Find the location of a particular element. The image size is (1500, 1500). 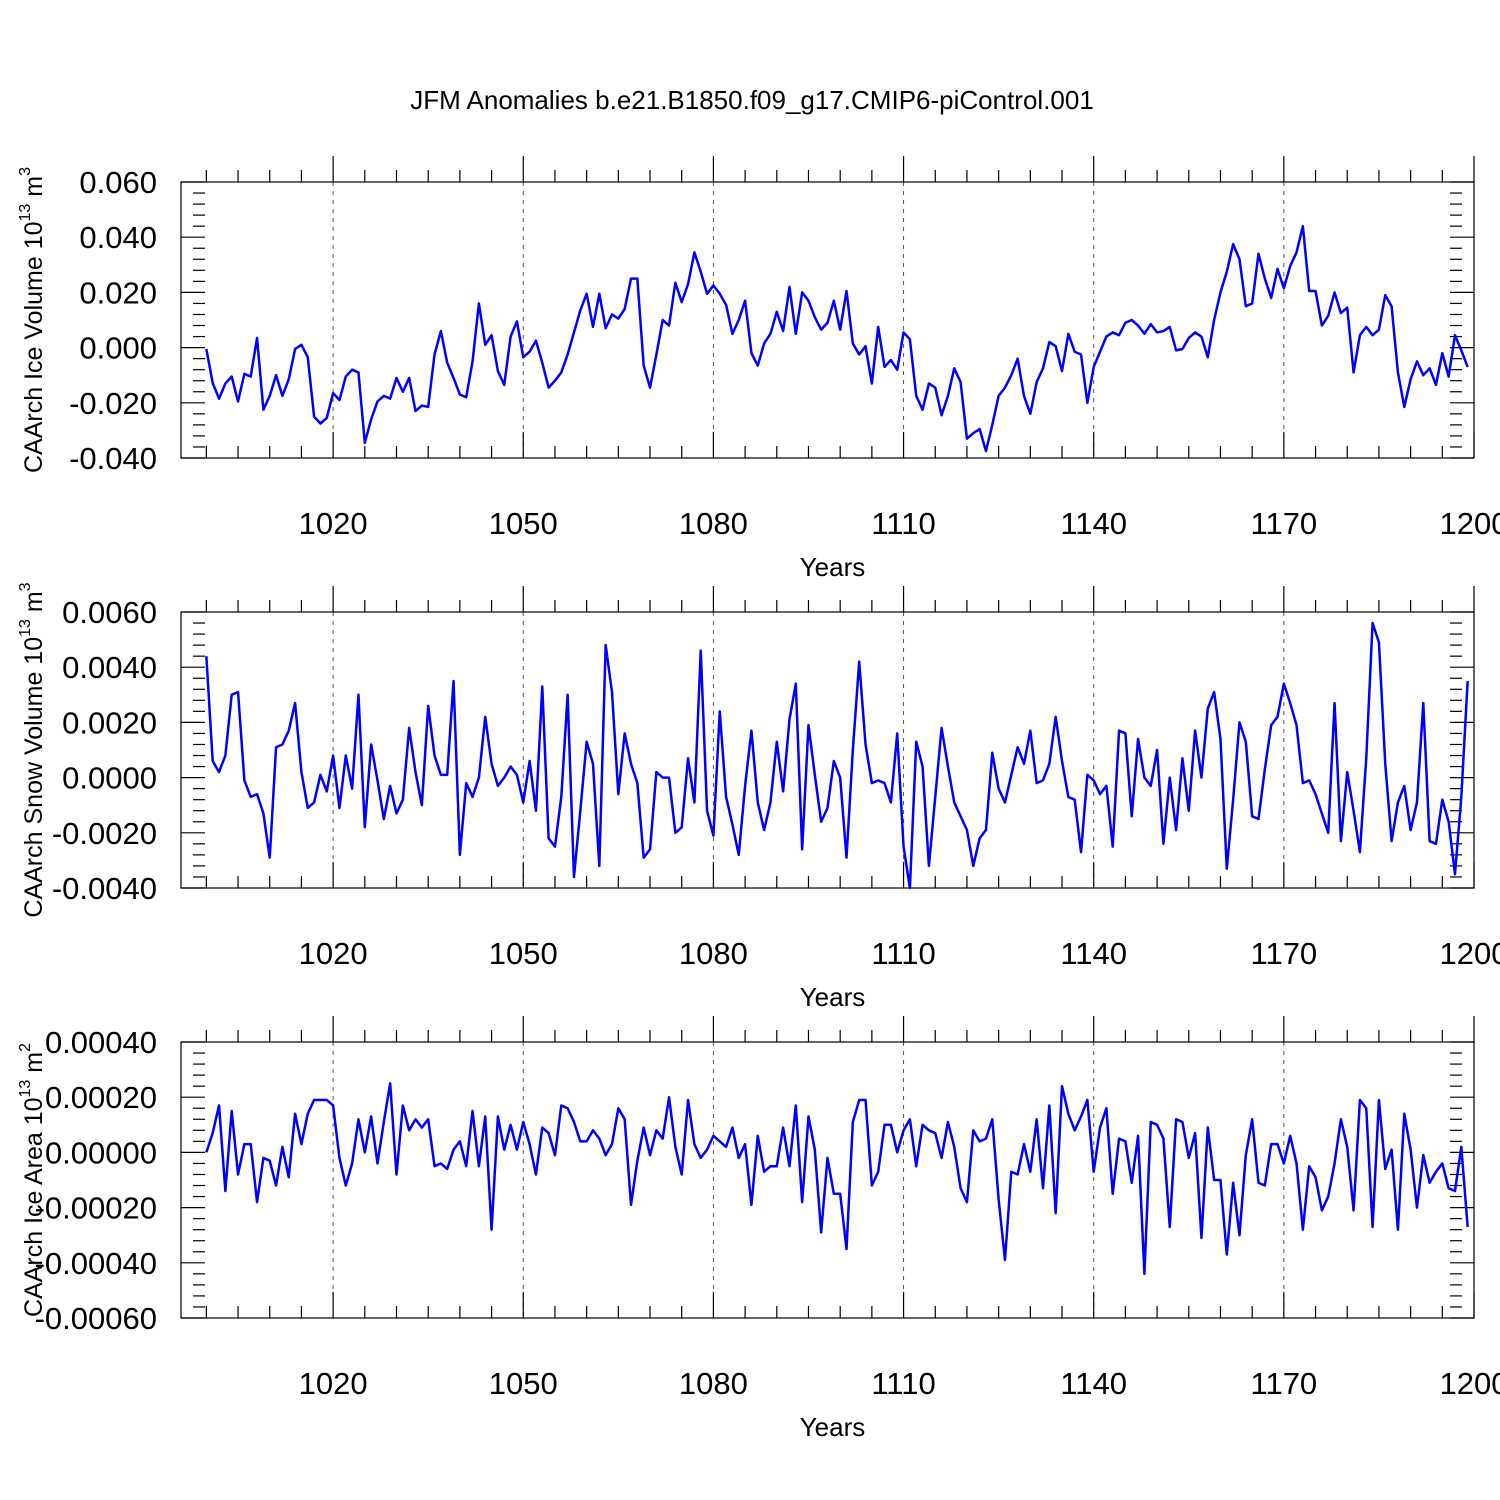

y-axis-label-text: CAArch Snow Volume 10 is located at coordinates (34, 777).